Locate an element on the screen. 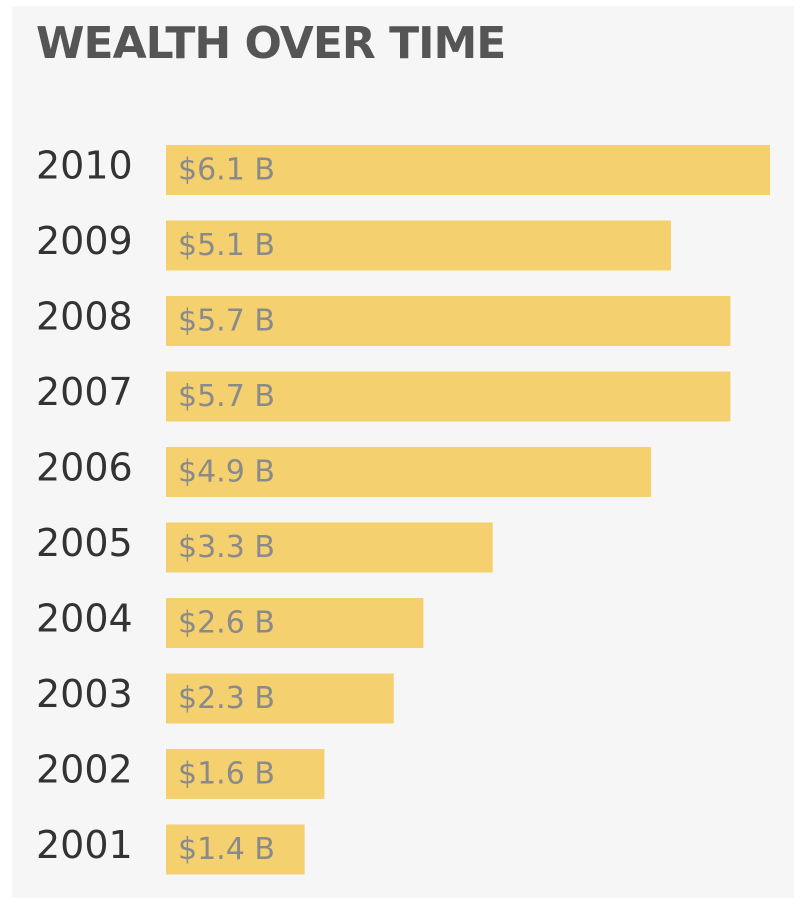 This screenshot has width=800, height=906. year-label: 2002 is located at coordinates (84, 770).